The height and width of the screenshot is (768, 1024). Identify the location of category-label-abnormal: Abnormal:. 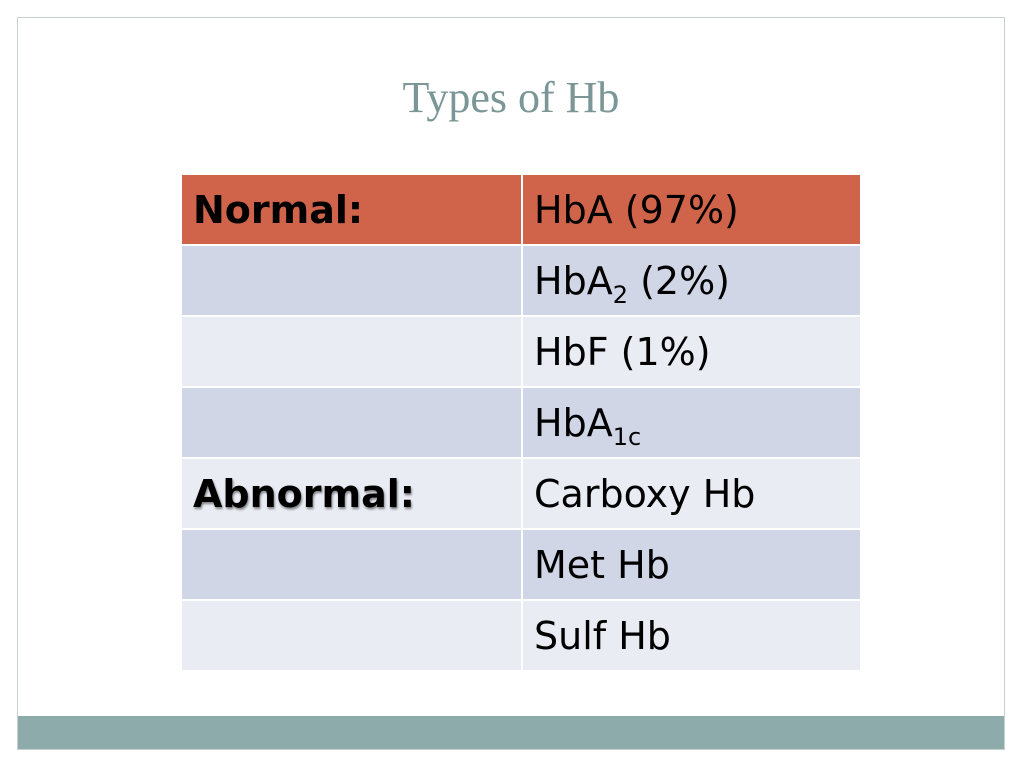
(304, 493).